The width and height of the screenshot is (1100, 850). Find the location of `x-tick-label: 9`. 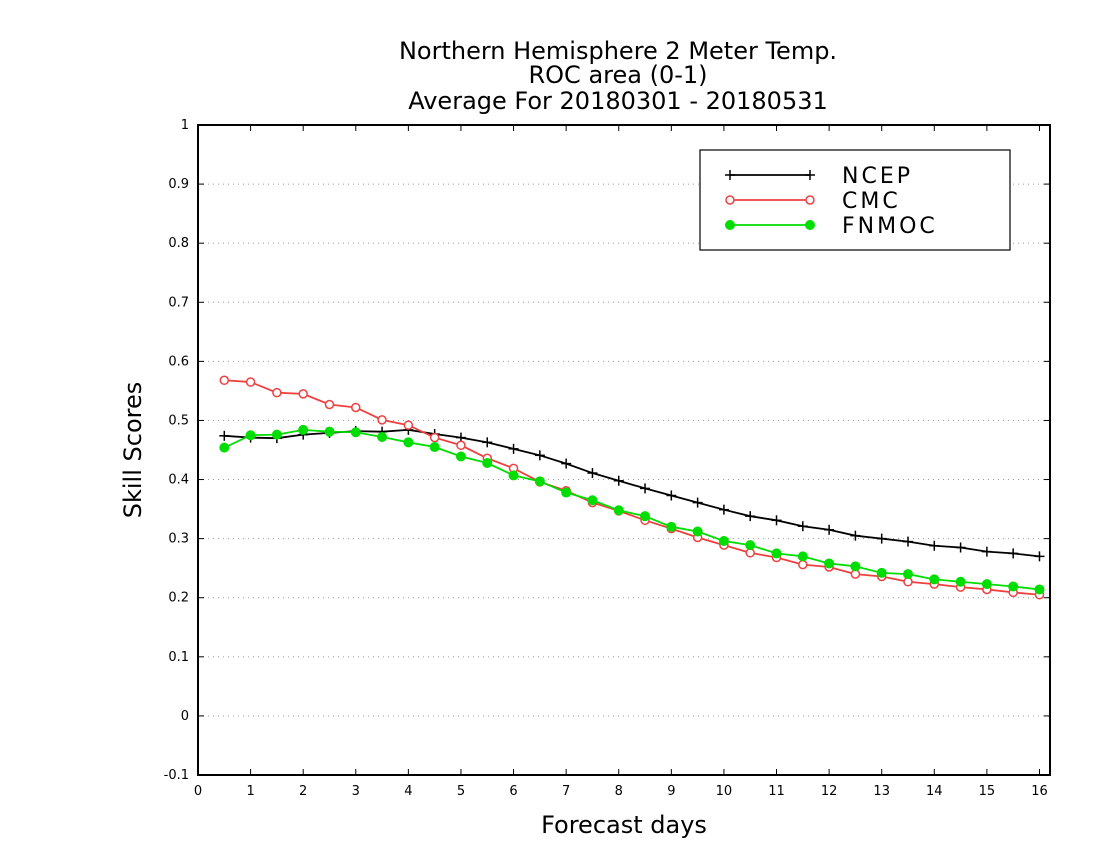

x-tick-label: 9 is located at coordinates (671, 791).